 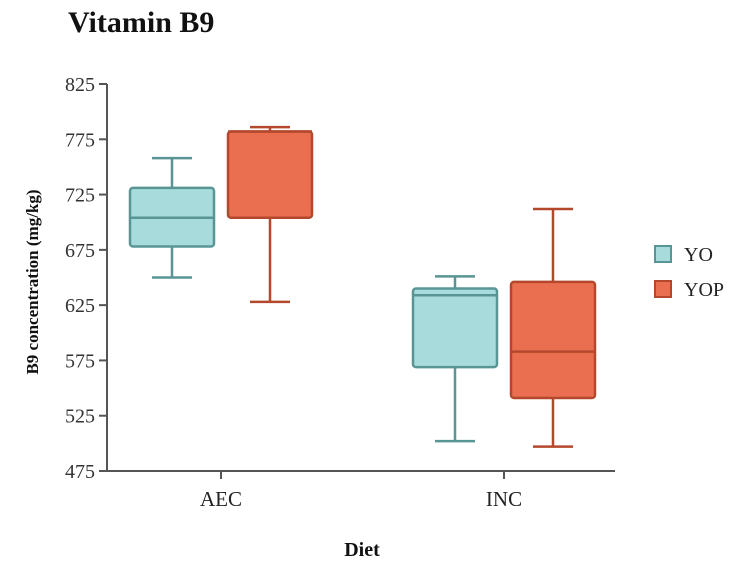 What do you see at coordinates (80, 472) in the screenshot?
I see `y-tick-label: 475` at bounding box center [80, 472].